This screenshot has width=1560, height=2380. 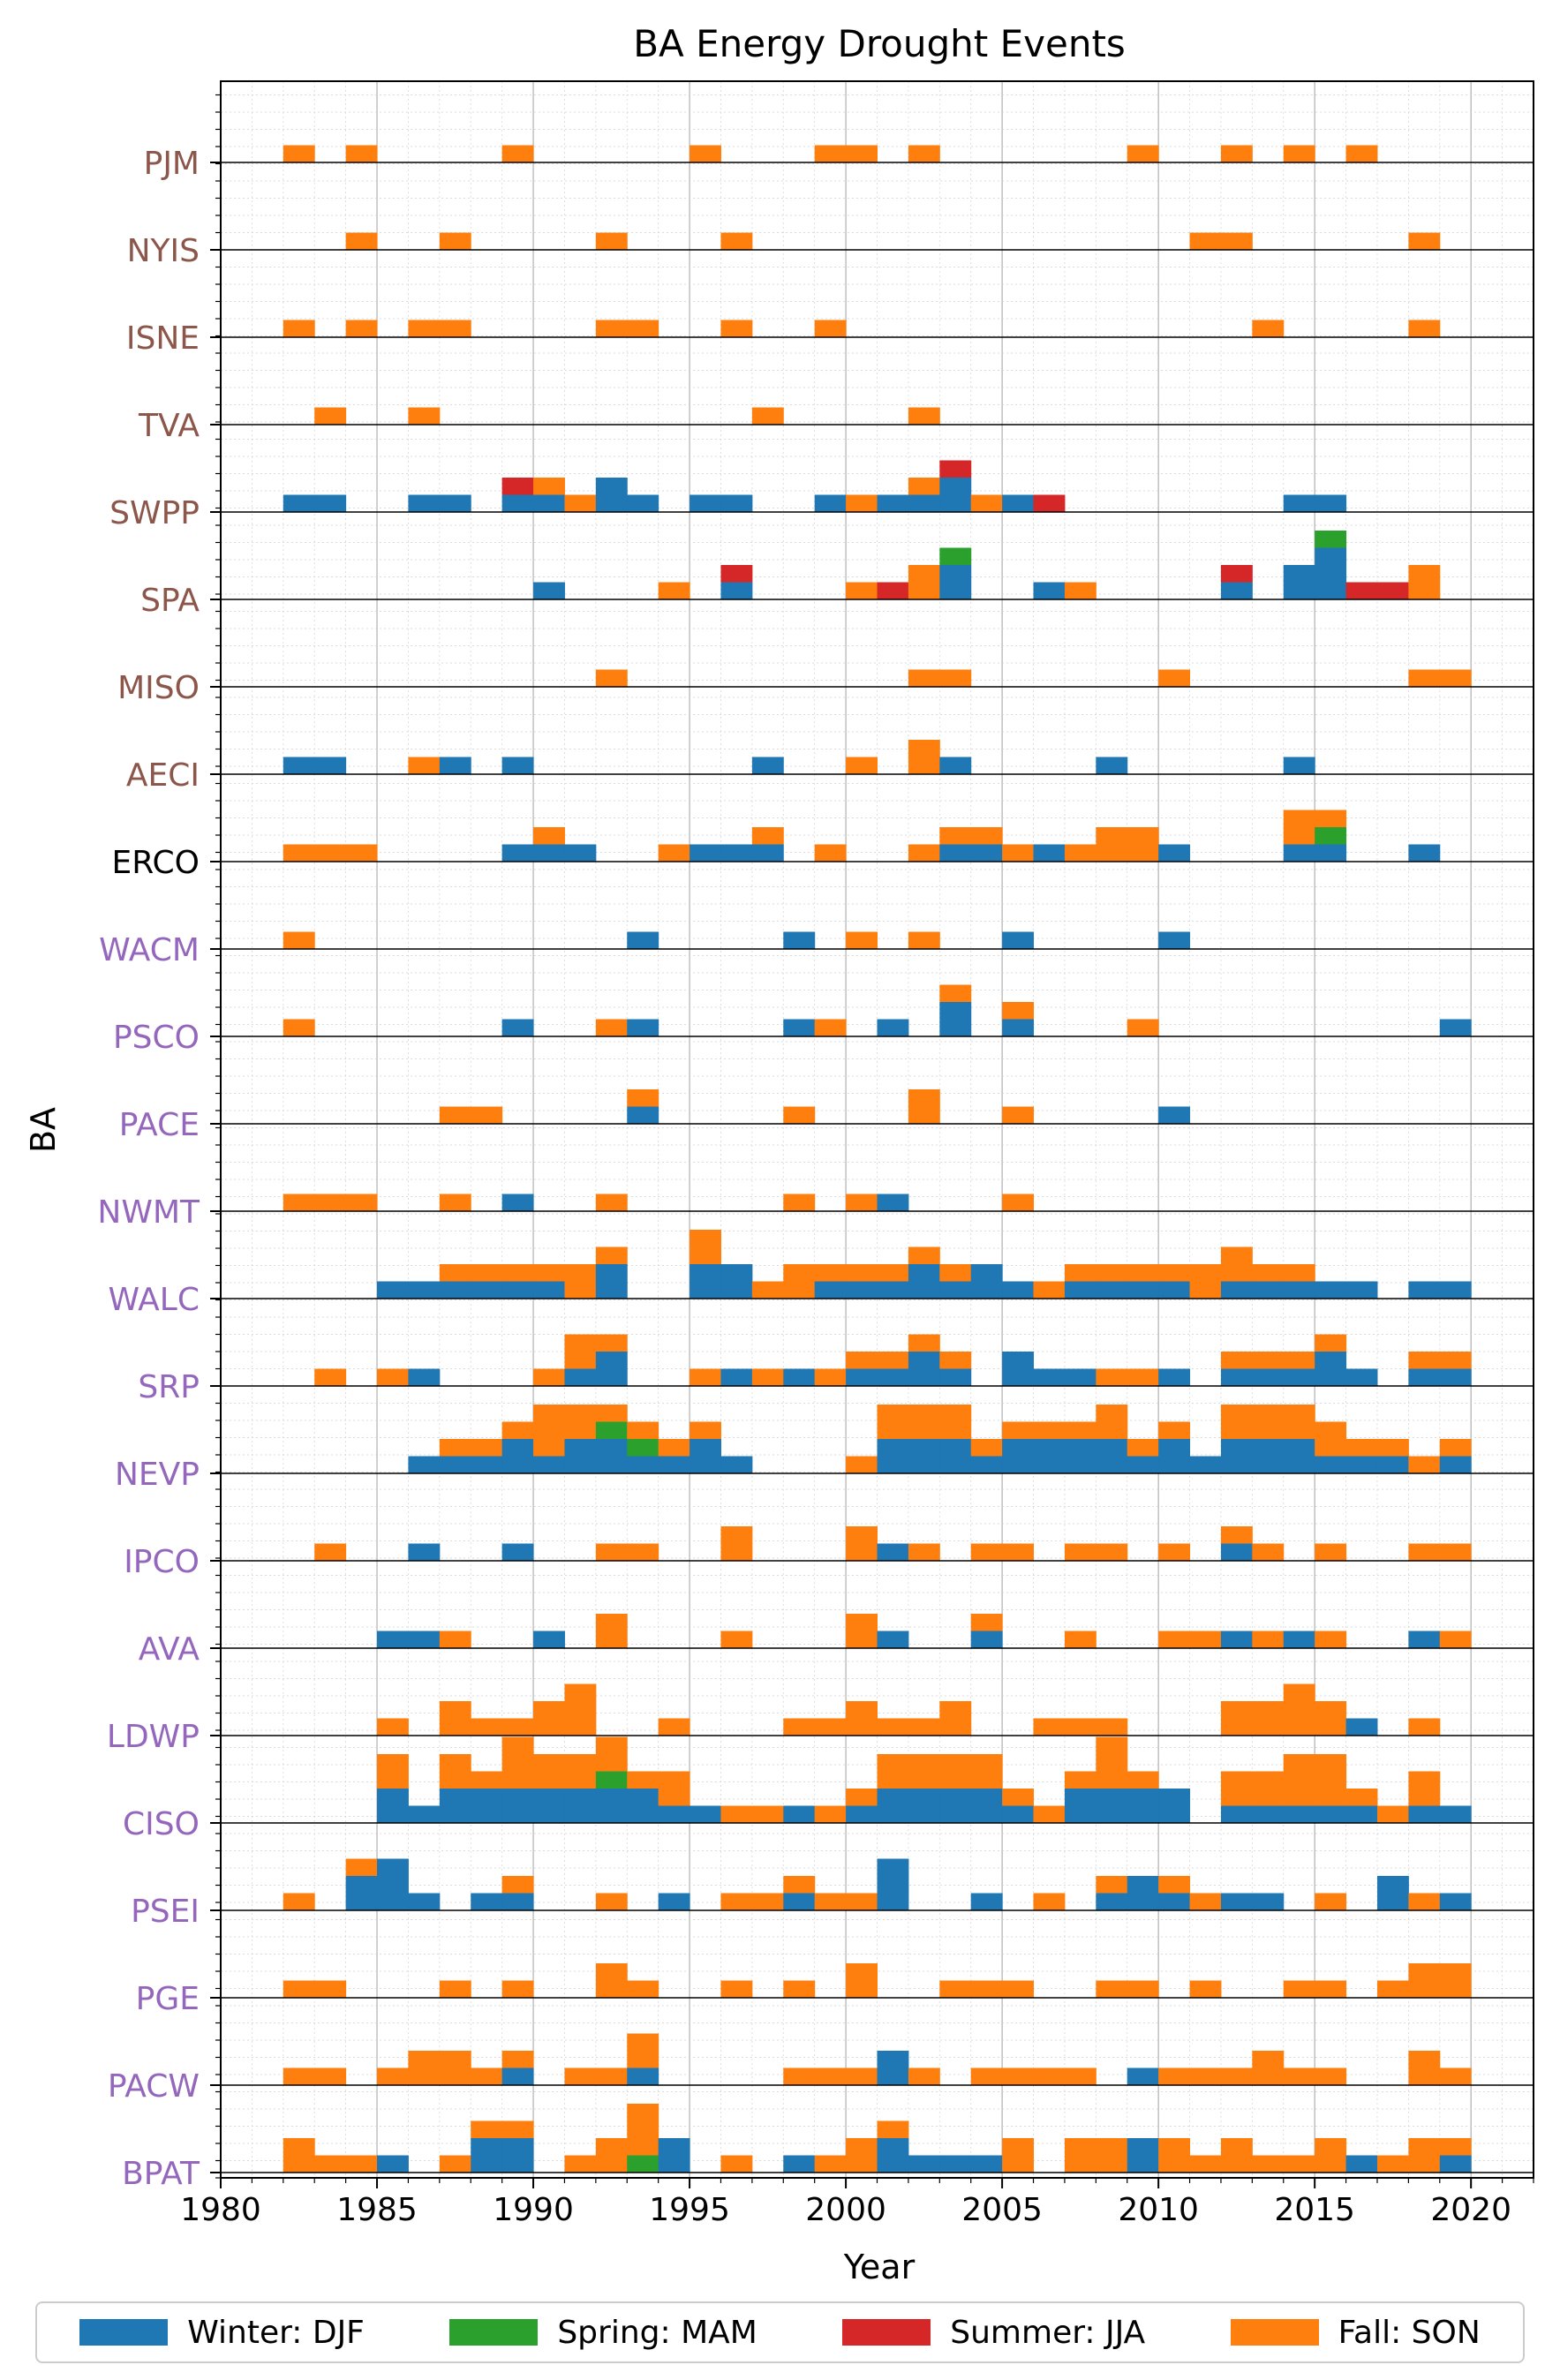 I want to click on bar-psco-2019-winter, so click(x=1455, y=1027).